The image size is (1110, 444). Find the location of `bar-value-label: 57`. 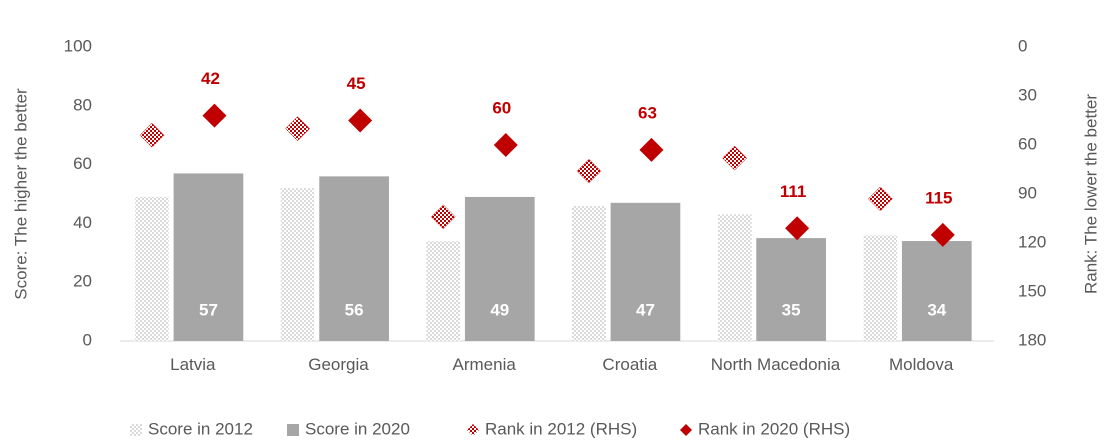

bar-value-label: 57 is located at coordinates (208, 309).